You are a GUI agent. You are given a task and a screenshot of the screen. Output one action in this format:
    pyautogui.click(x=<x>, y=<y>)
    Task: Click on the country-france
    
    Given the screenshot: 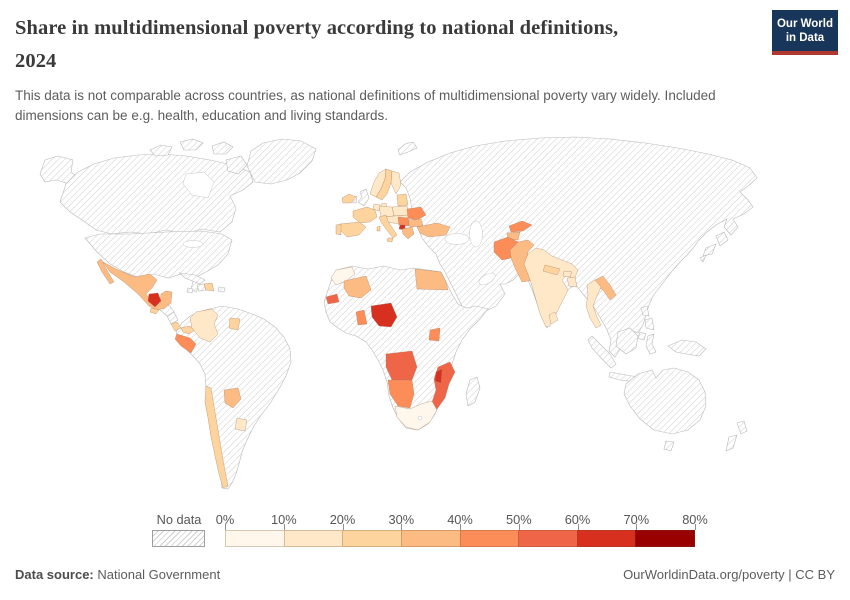 What is the action you would take?
    pyautogui.click(x=365, y=215)
    